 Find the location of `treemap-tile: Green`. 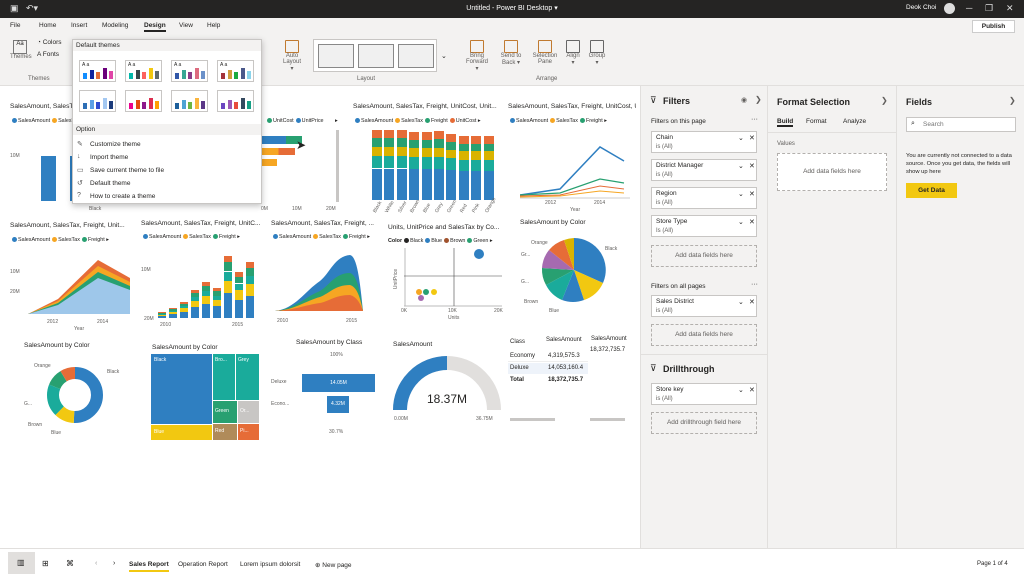

treemap-tile: Green is located at coordinates (225, 412).